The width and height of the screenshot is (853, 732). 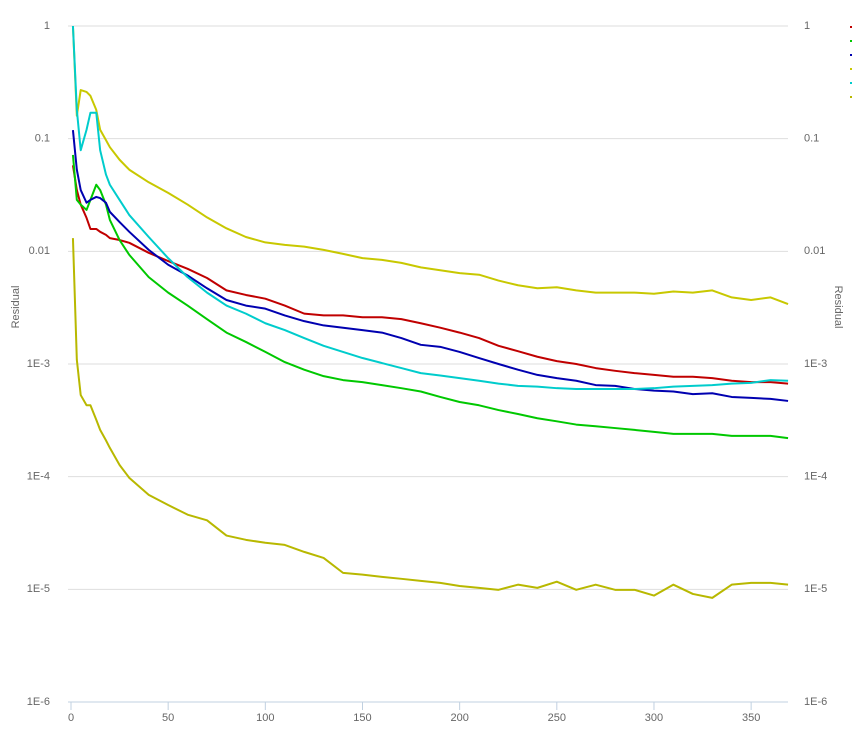 What do you see at coordinates (38, 702) in the screenshot?
I see `y-tick-label: 1E-6` at bounding box center [38, 702].